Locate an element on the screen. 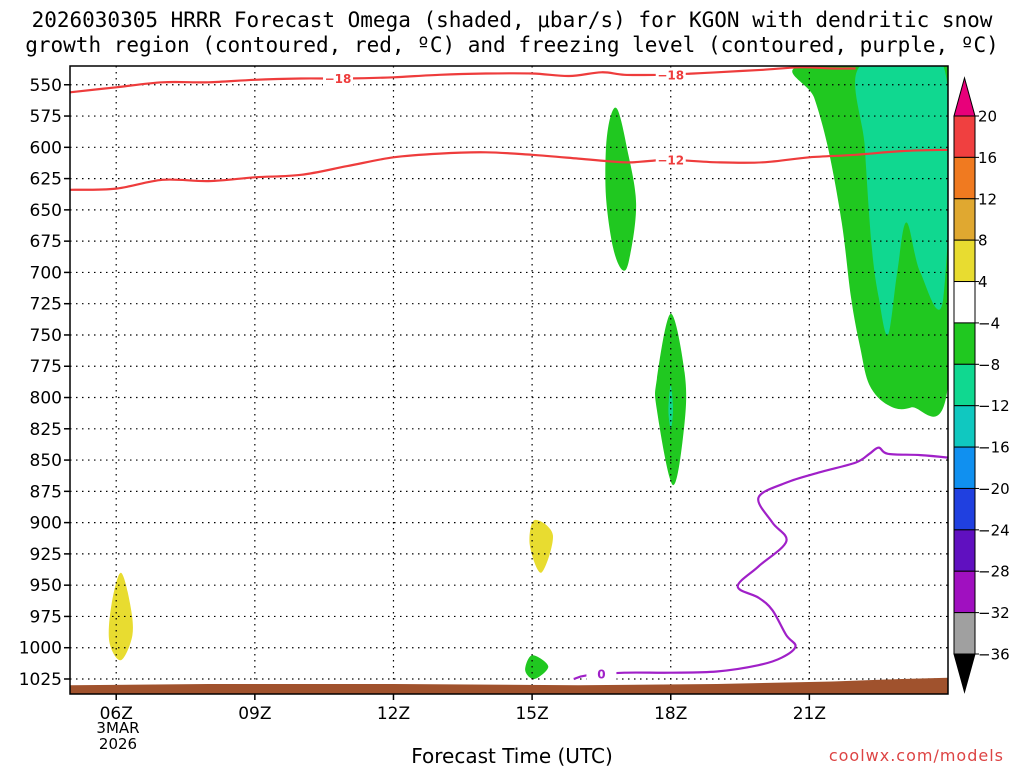 The width and height of the screenshot is (1024, 768). y-tick-label-675: 675 is located at coordinates (46, 242).